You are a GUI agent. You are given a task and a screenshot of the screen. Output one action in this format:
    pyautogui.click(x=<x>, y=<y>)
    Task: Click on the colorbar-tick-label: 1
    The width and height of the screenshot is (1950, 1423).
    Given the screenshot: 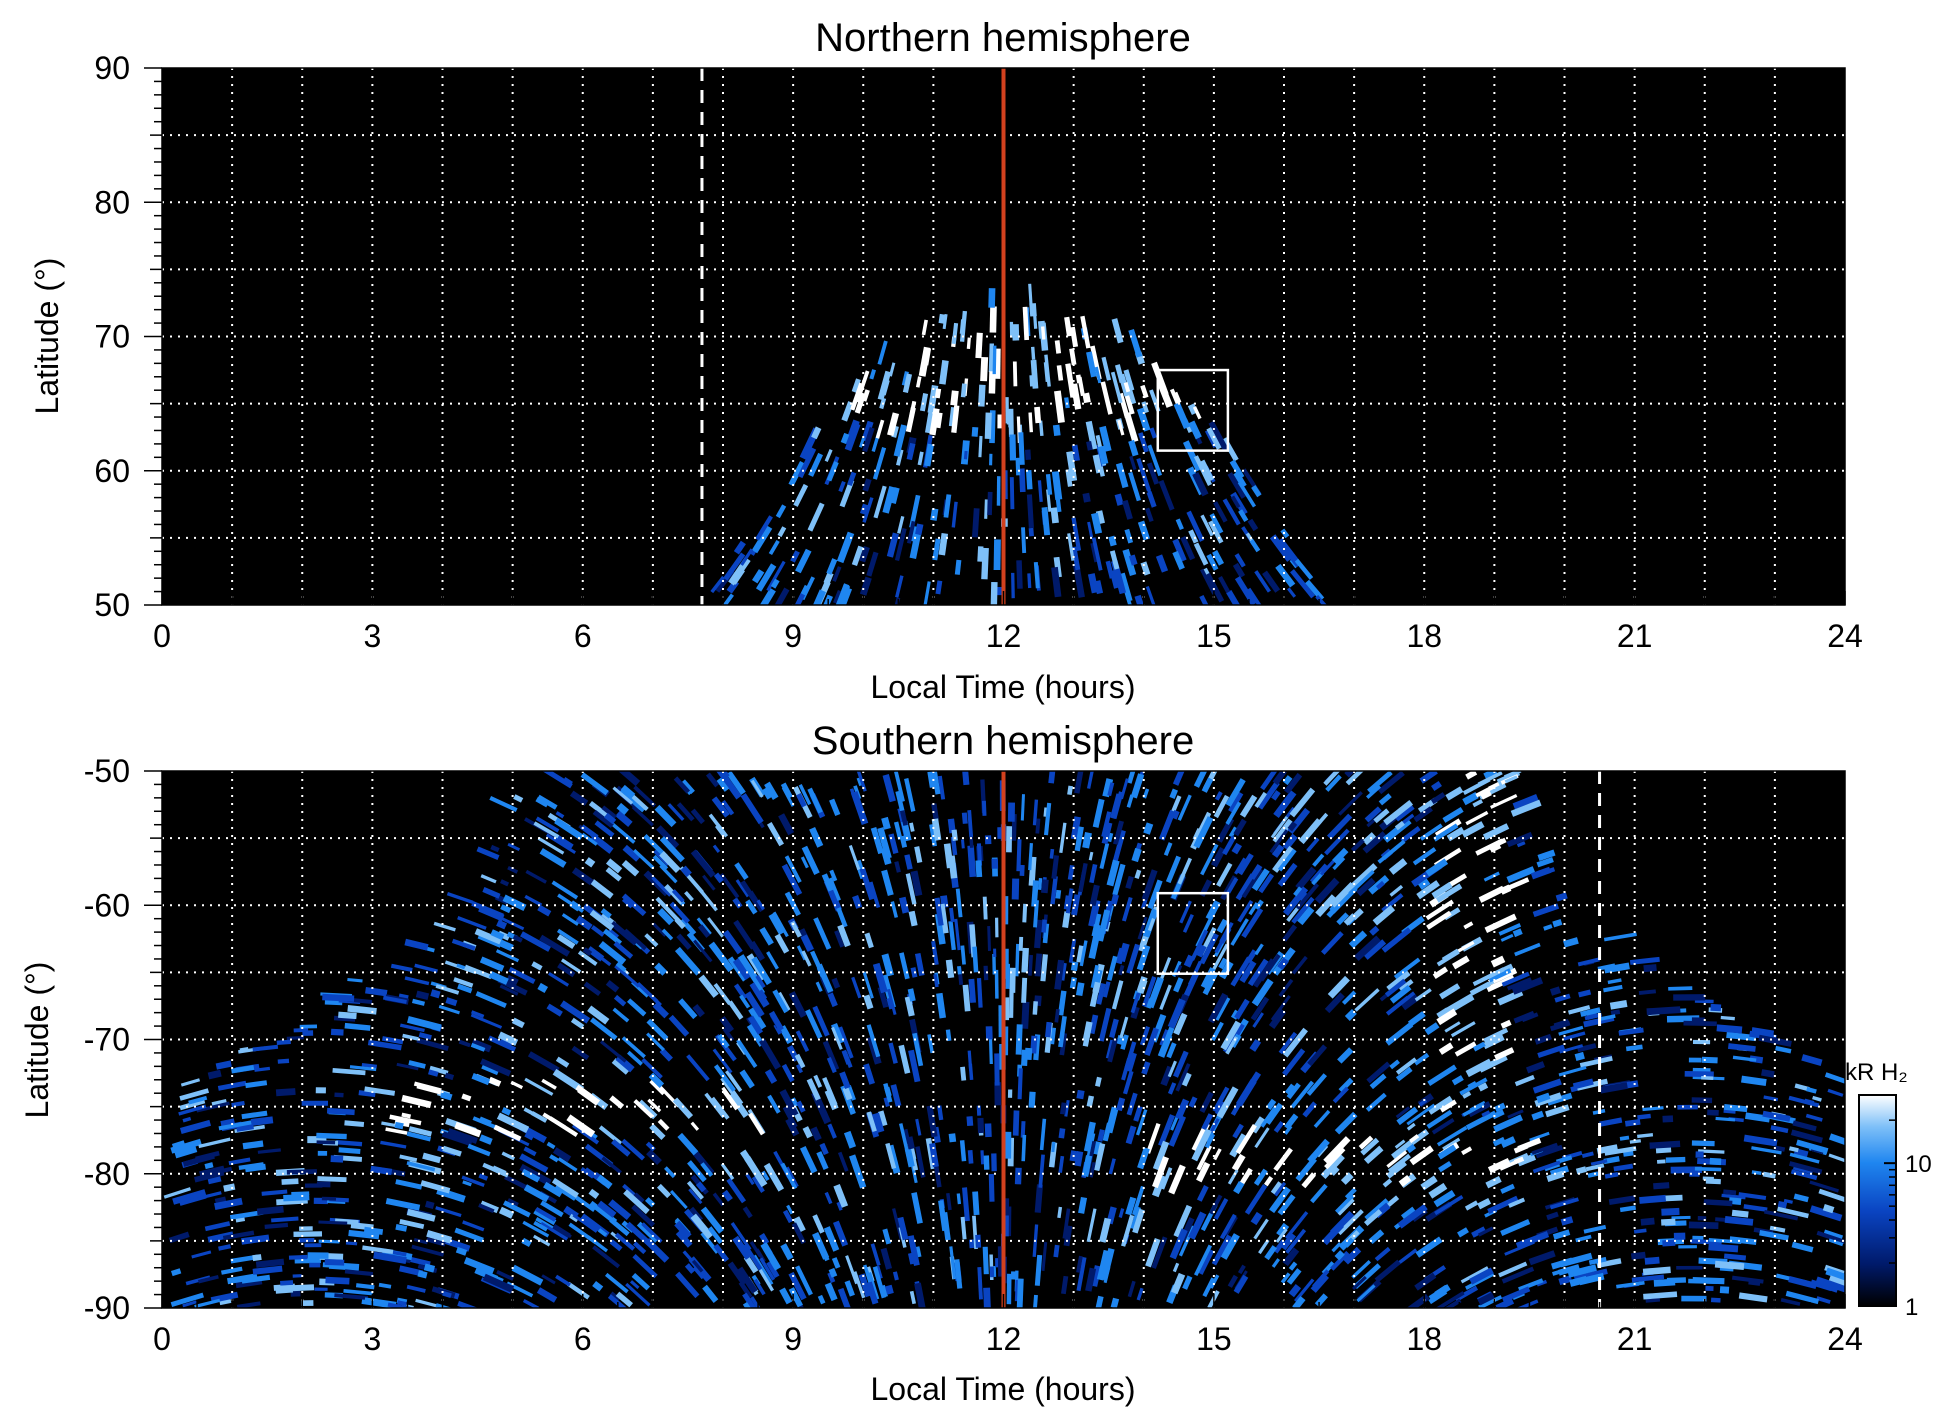 What is the action you would take?
    pyautogui.click(x=1911, y=1307)
    